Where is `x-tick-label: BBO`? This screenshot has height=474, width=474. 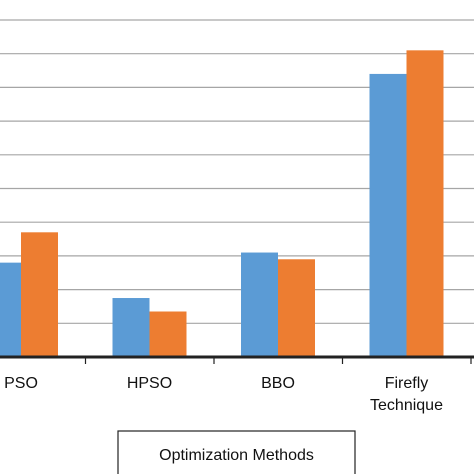
x-tick-label: BBO is located at coordinates (278, 383).